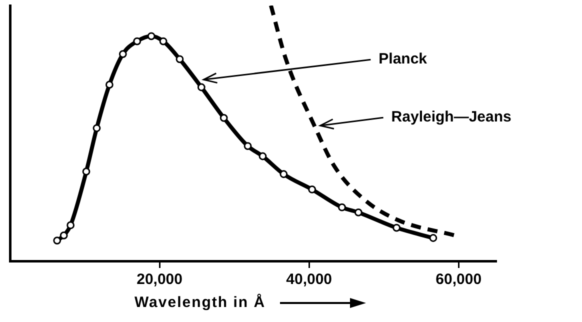  I want to click on annotation: Planck, so click(403, 59).